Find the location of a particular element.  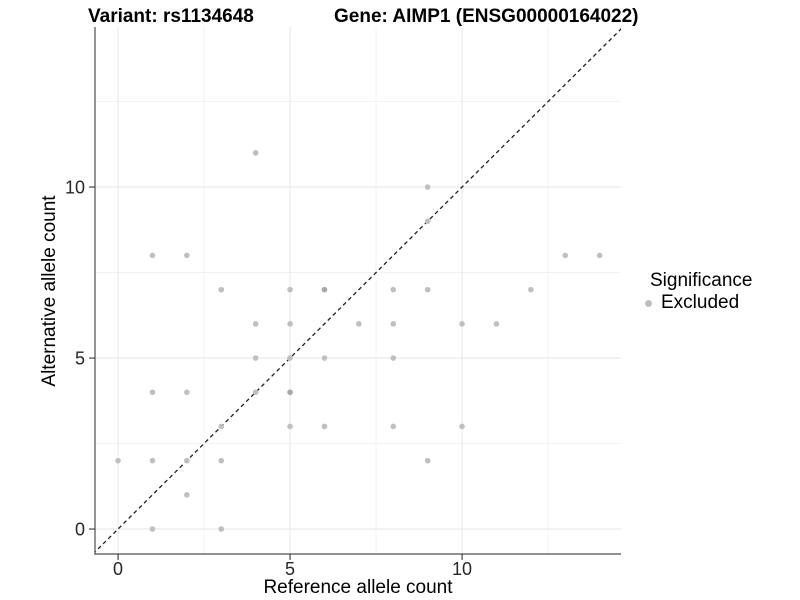

legend-item-label: Excluded is located at coordinates (700, 302).